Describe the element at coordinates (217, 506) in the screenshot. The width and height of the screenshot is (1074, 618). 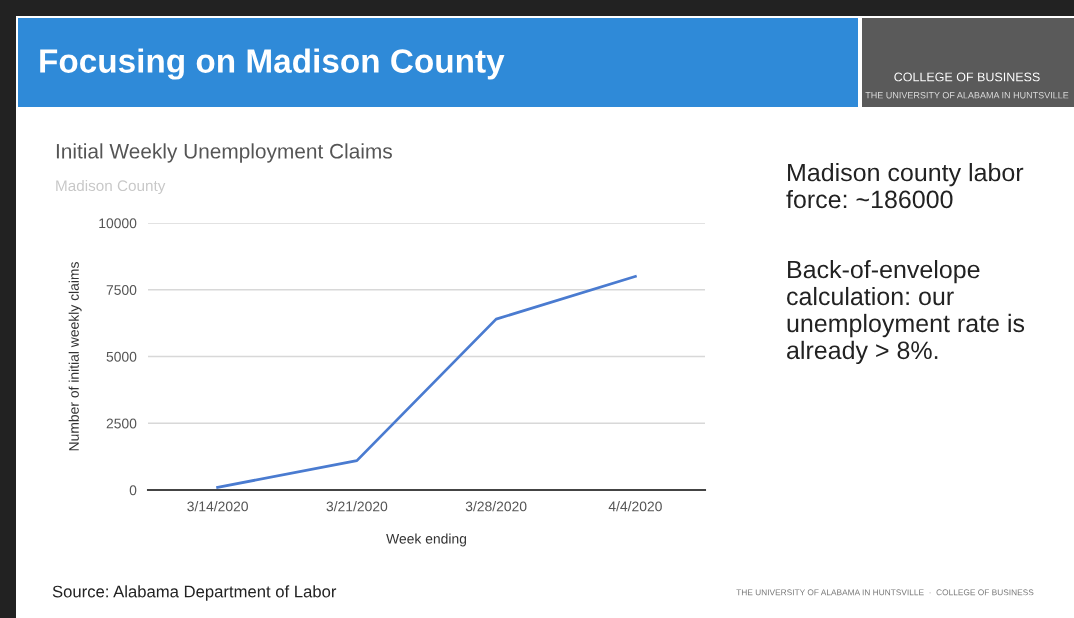
I see `x-tick-label: 3/14/2020` at that location.